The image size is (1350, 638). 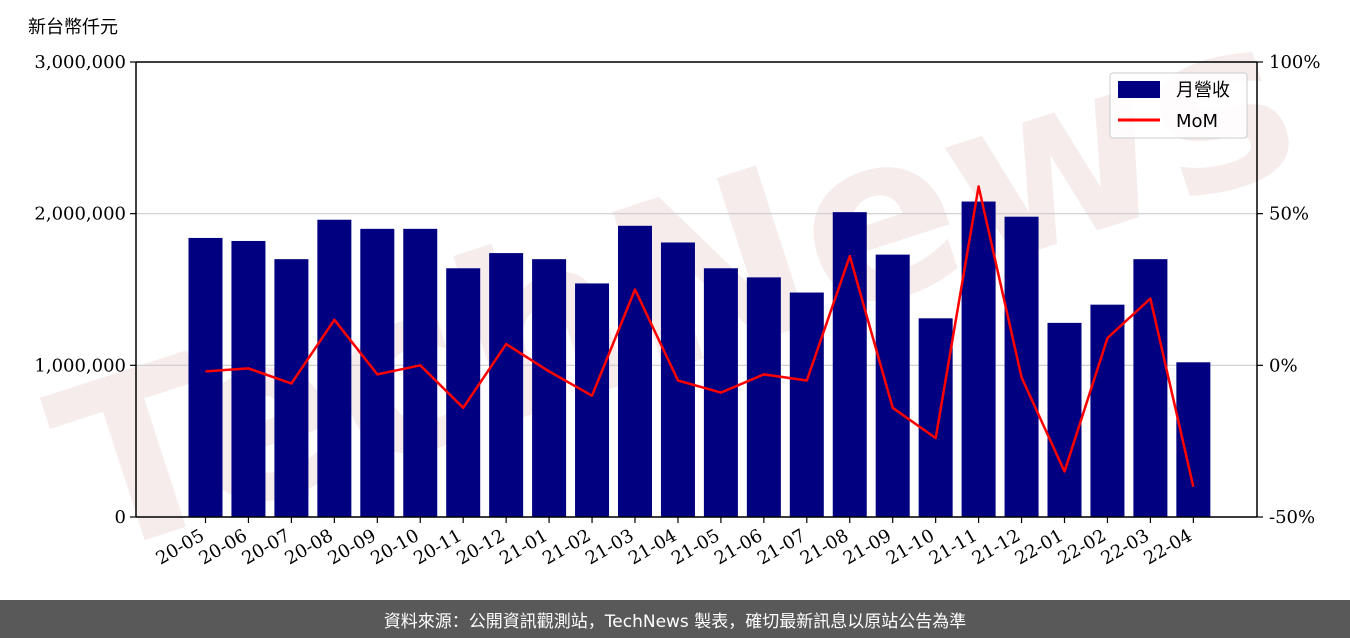 What do you see at coordinates (1292, 517) in the screenshot?
I see `right-tick-label: -50%` at bounding box center [1292, 517].